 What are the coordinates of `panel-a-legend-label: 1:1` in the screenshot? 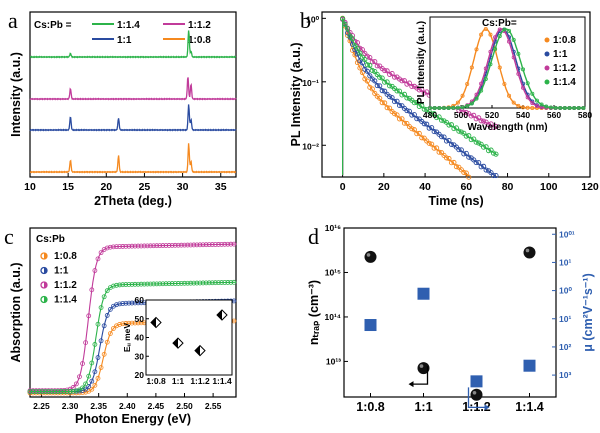 It's located at (124, 40).